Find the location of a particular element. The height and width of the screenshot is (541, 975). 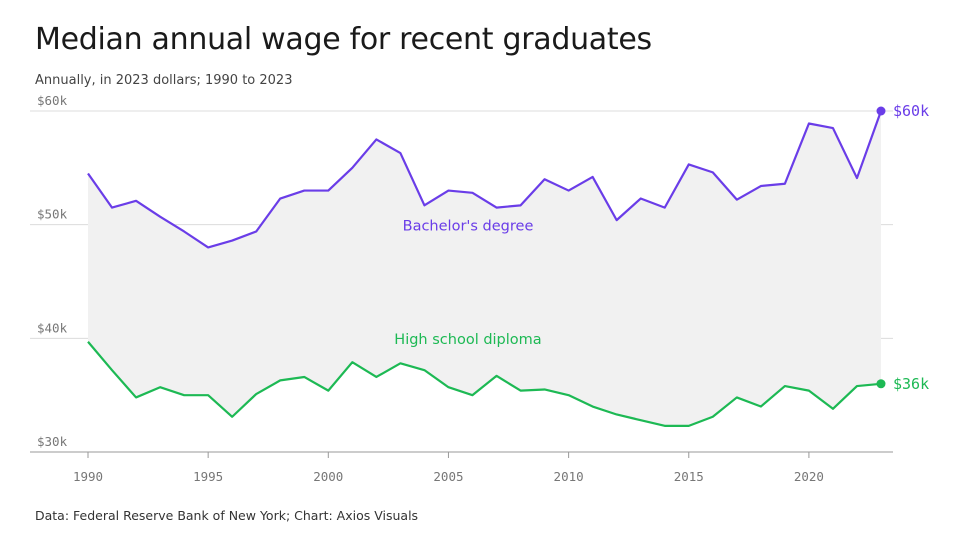

y-tick-label: $30k is located at coordinates (52, 441).